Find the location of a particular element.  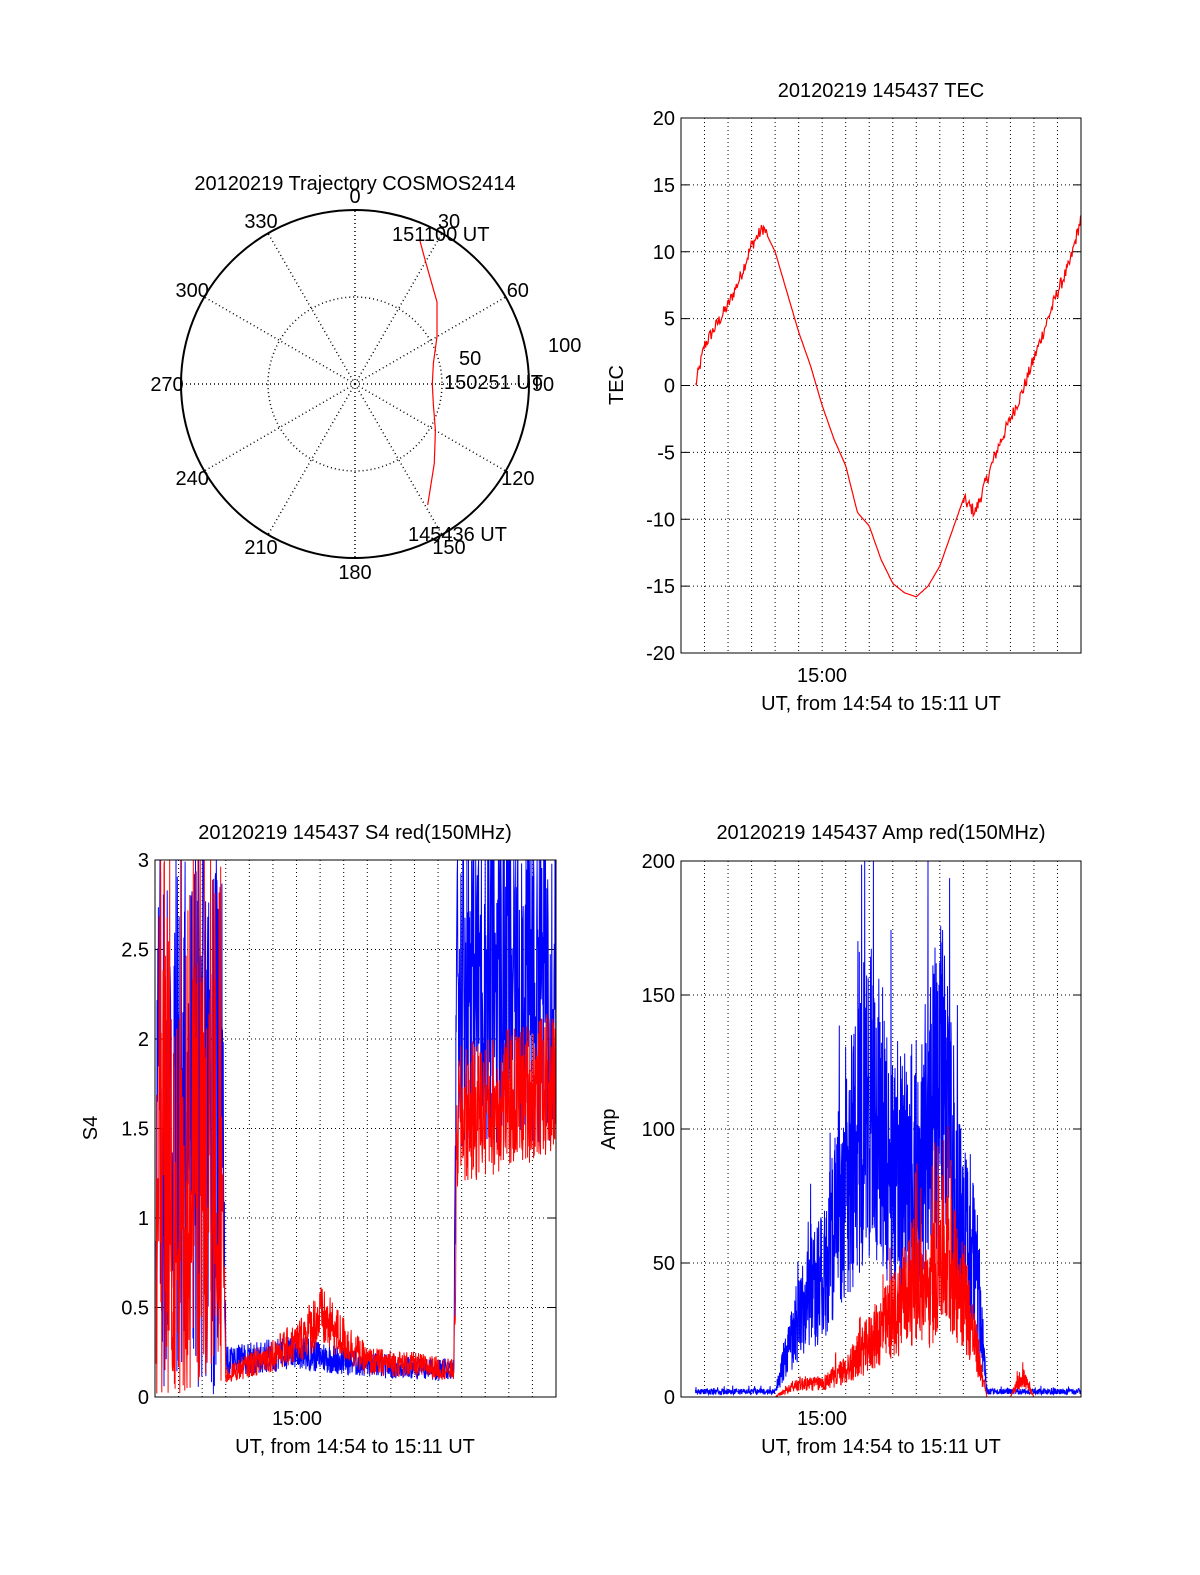

s4-ytick-label: 2.5 is located at coordinates (135, 951).